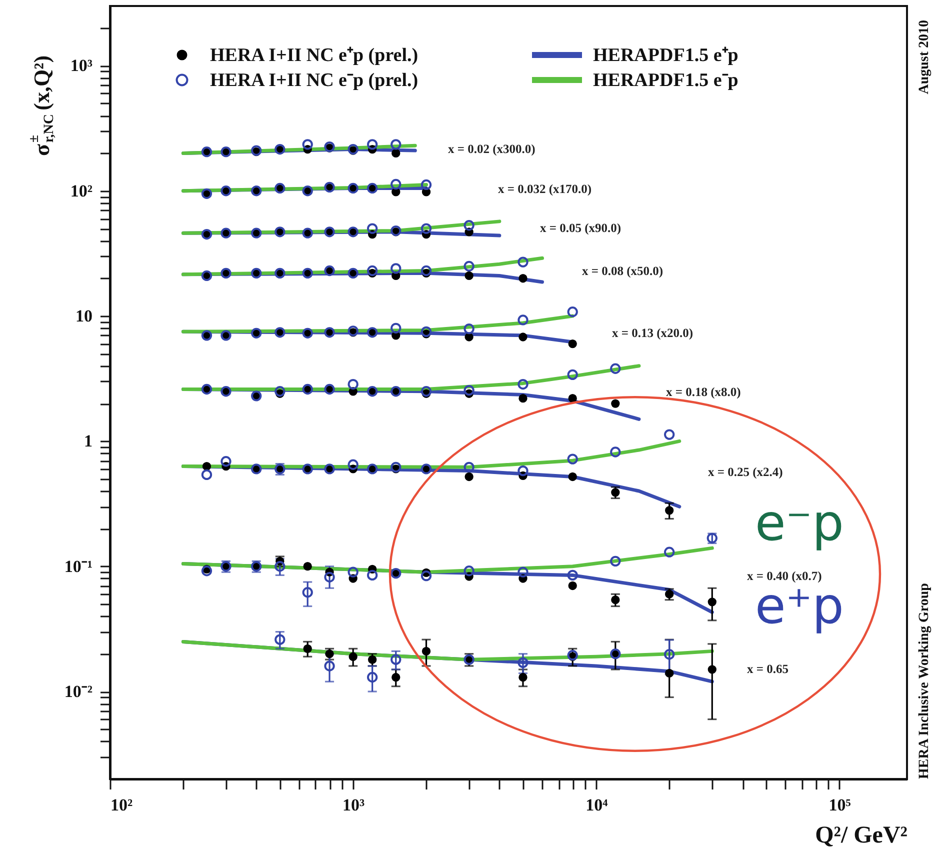  I want to click on y-tick-label: 10, so click(84, 316).